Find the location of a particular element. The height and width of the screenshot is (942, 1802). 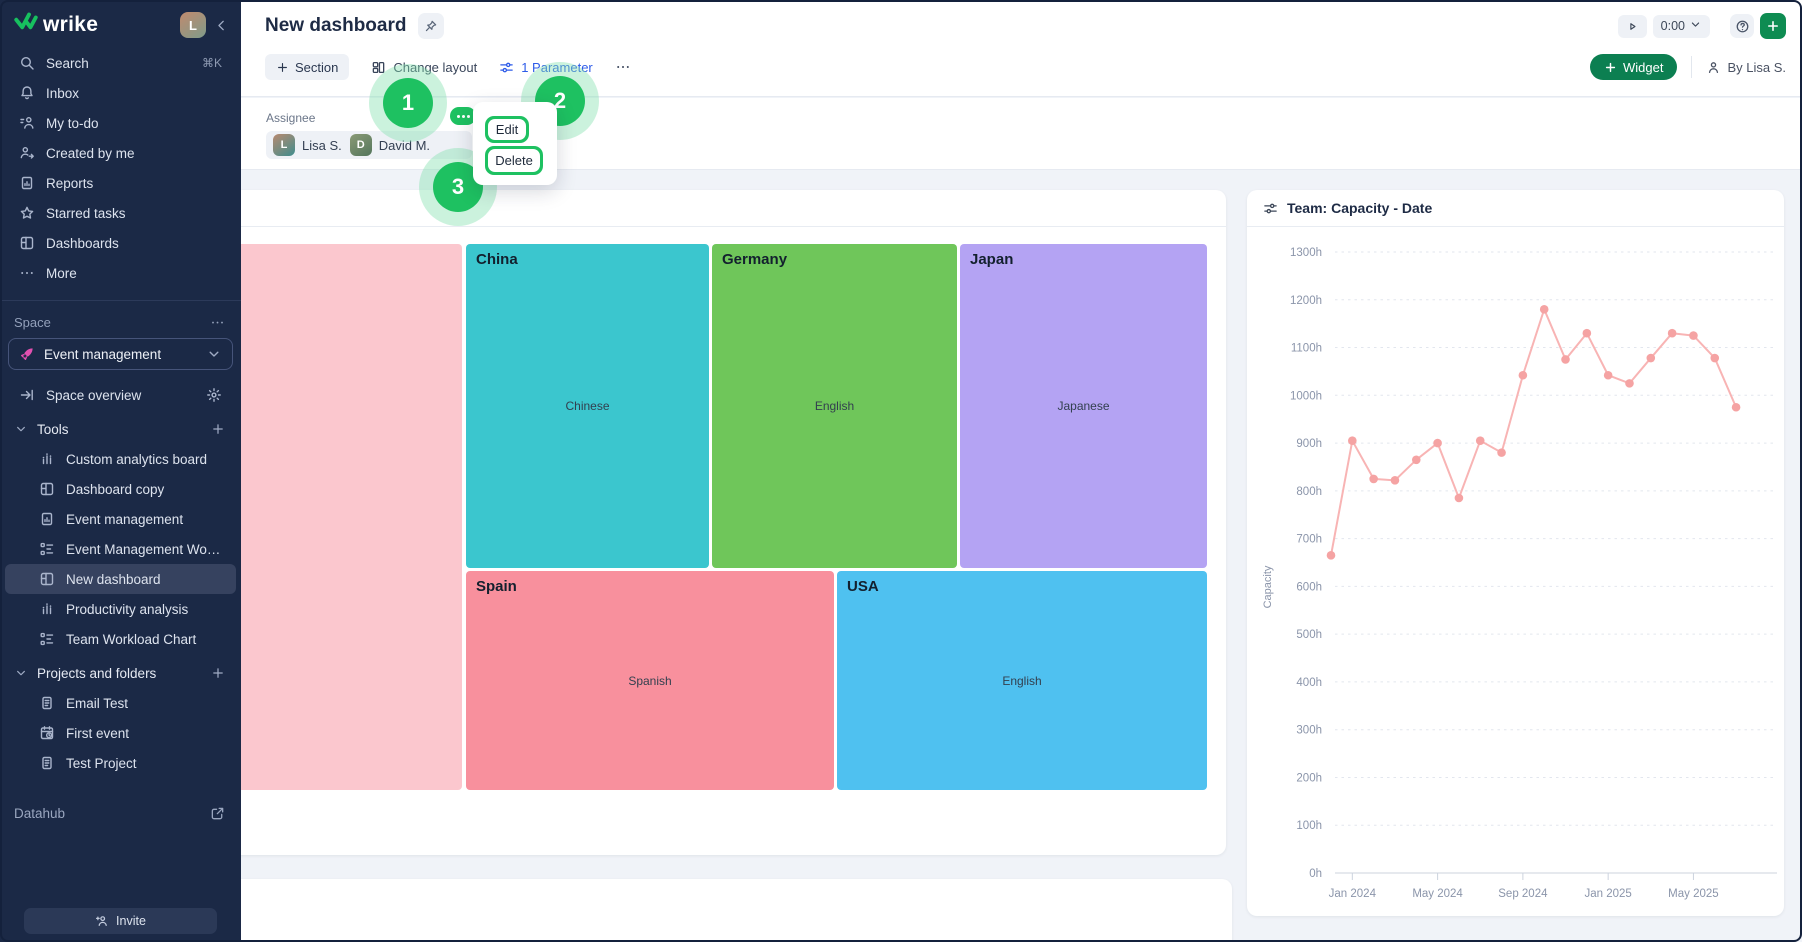

space-overview-icon is located at coordinates (27, 395).